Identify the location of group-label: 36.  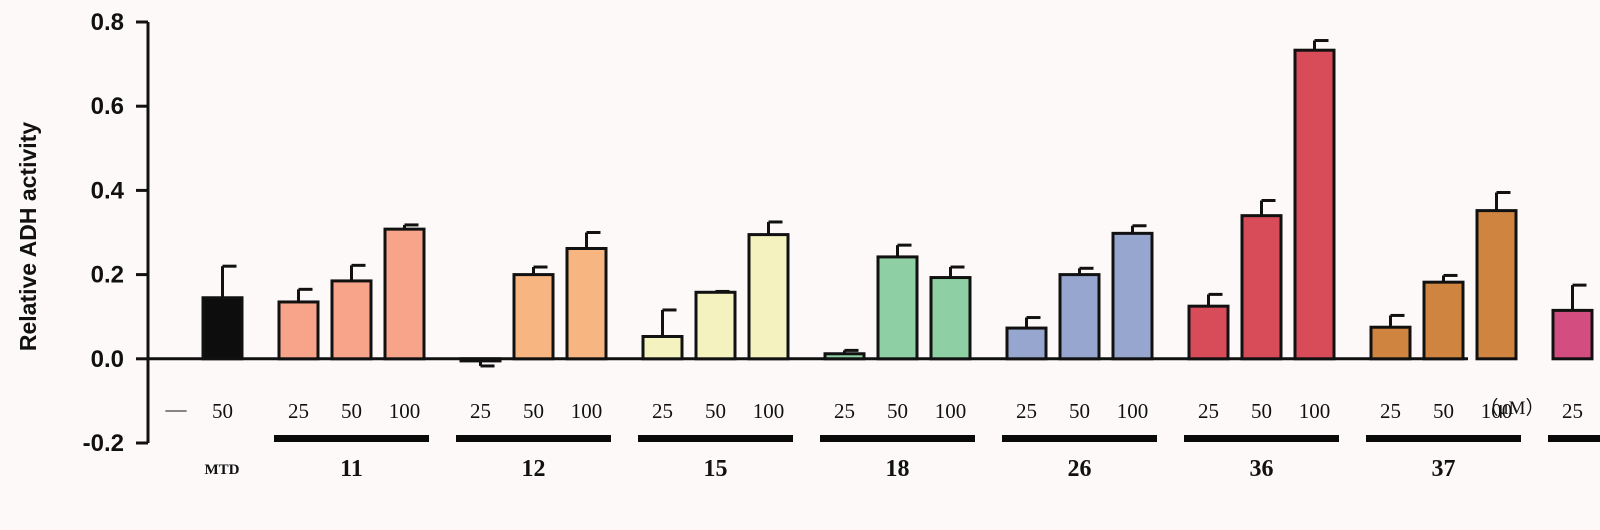
(1262, 469).